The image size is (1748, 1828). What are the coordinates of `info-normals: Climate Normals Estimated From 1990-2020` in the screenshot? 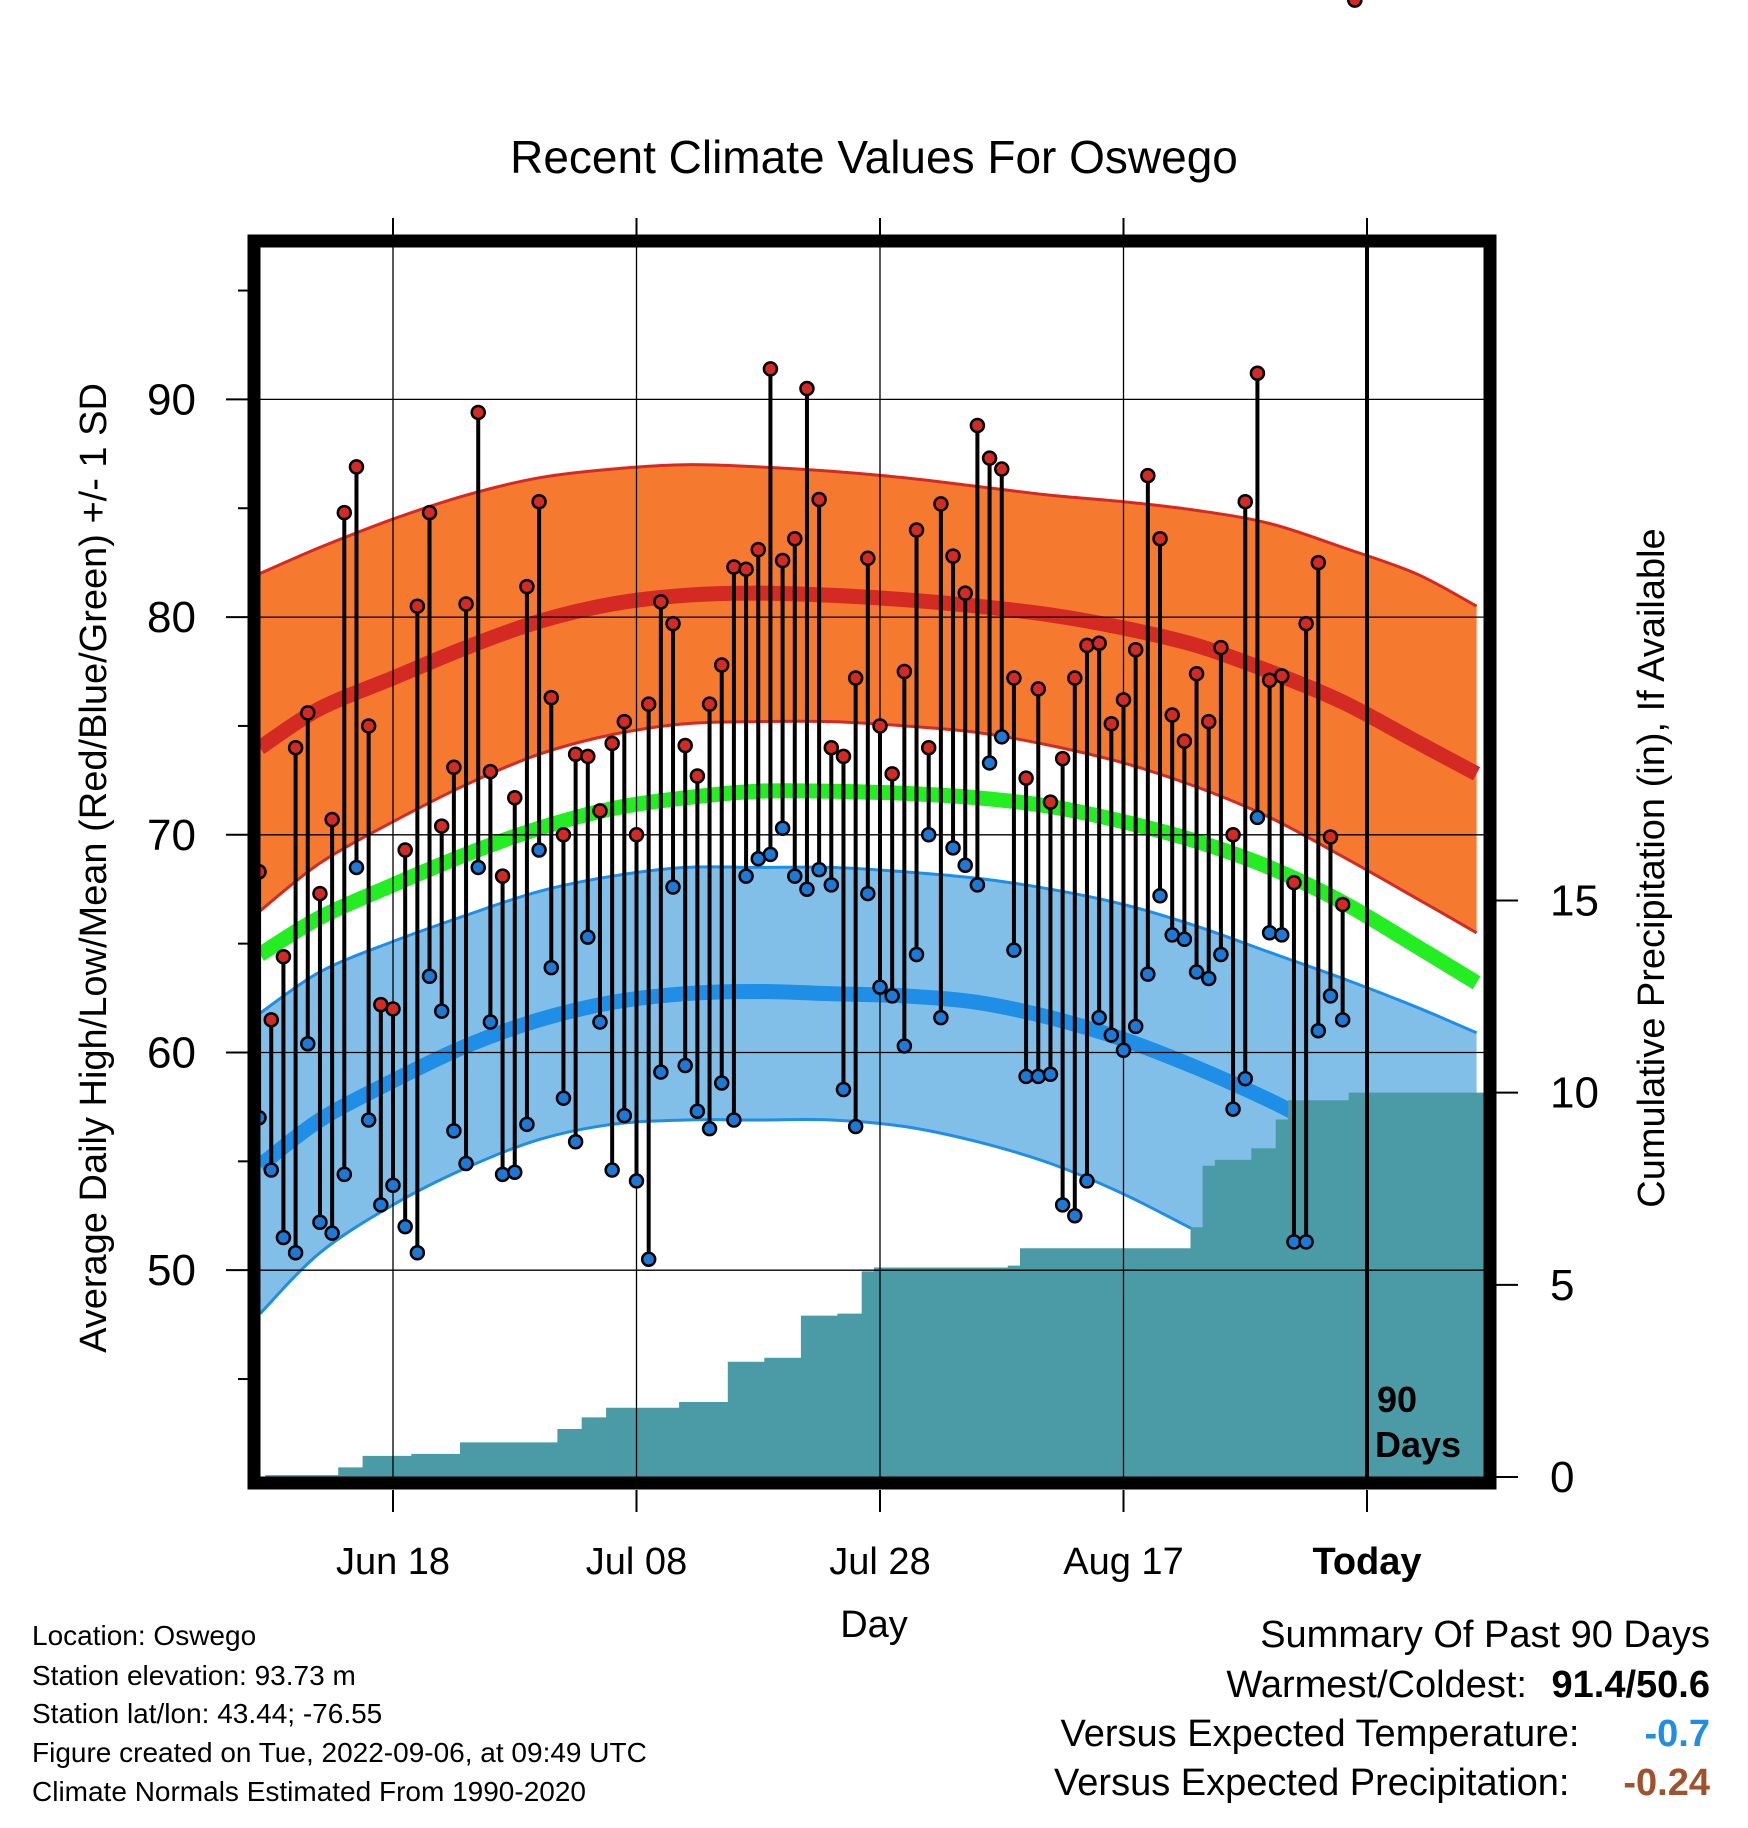 It's located at (309, 1791).